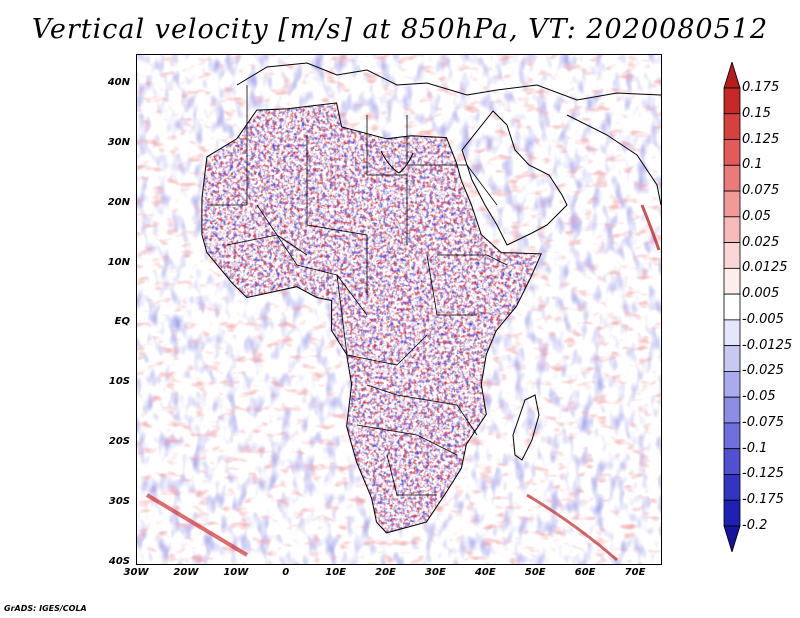 Image resolution: width=800 pixels, height=618 pixels. Describe the element at coordinates (118, 262) in the screenshot. I see `lat-label: 10N` at that location.